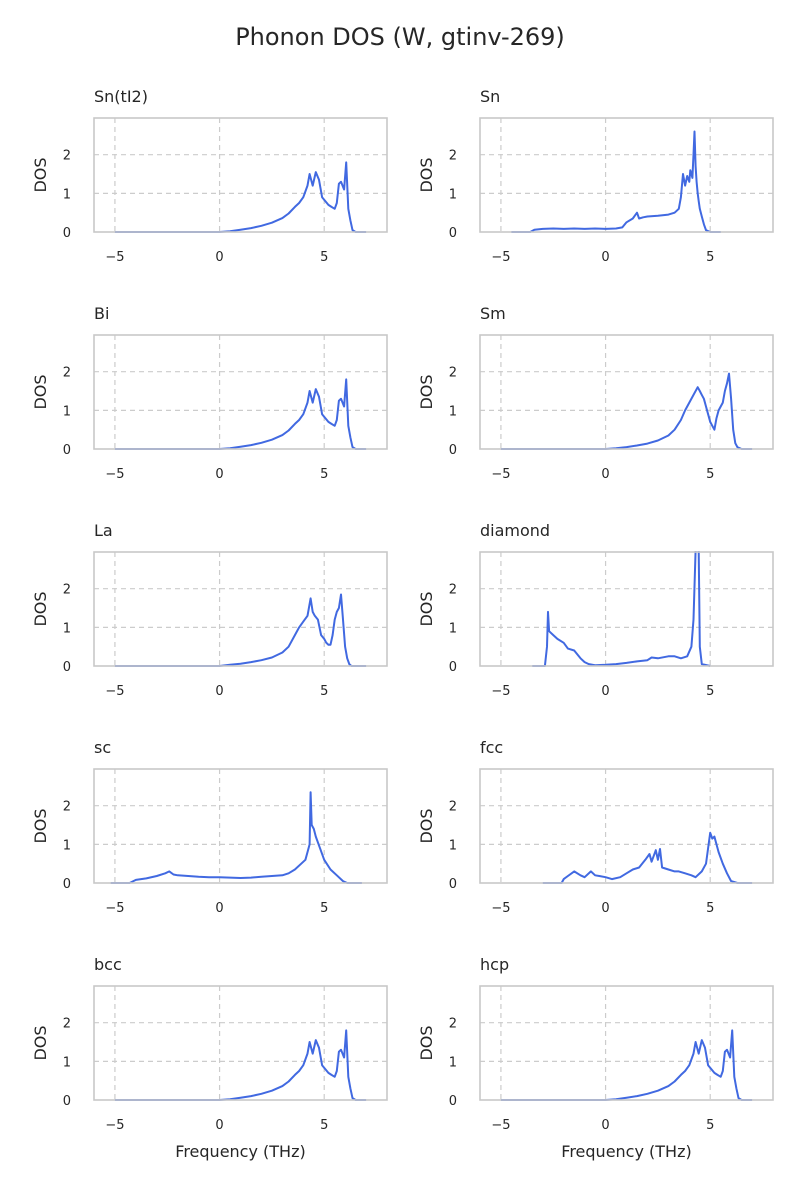  Describe the element at coordinates (491, 747) in the screenshot. I see `panel-title: fcc` at that location.